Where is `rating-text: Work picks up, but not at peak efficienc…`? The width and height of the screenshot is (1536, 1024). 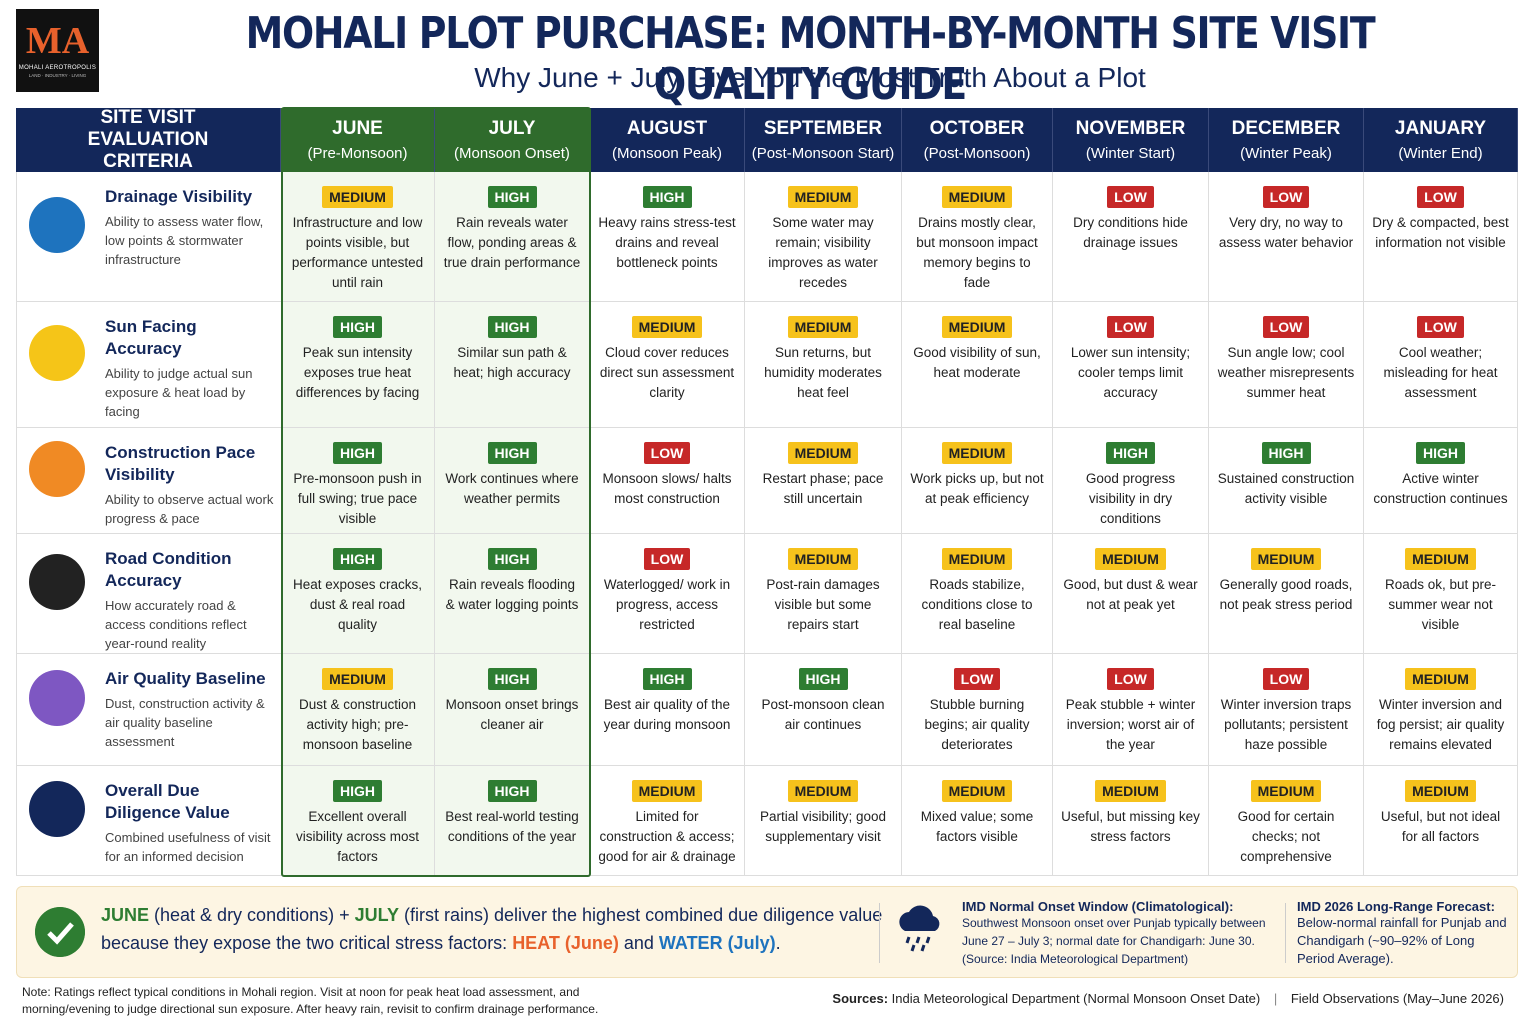
rating-text: Work picks up, but not at peak efficienc… is located at coordinates (977, 488).